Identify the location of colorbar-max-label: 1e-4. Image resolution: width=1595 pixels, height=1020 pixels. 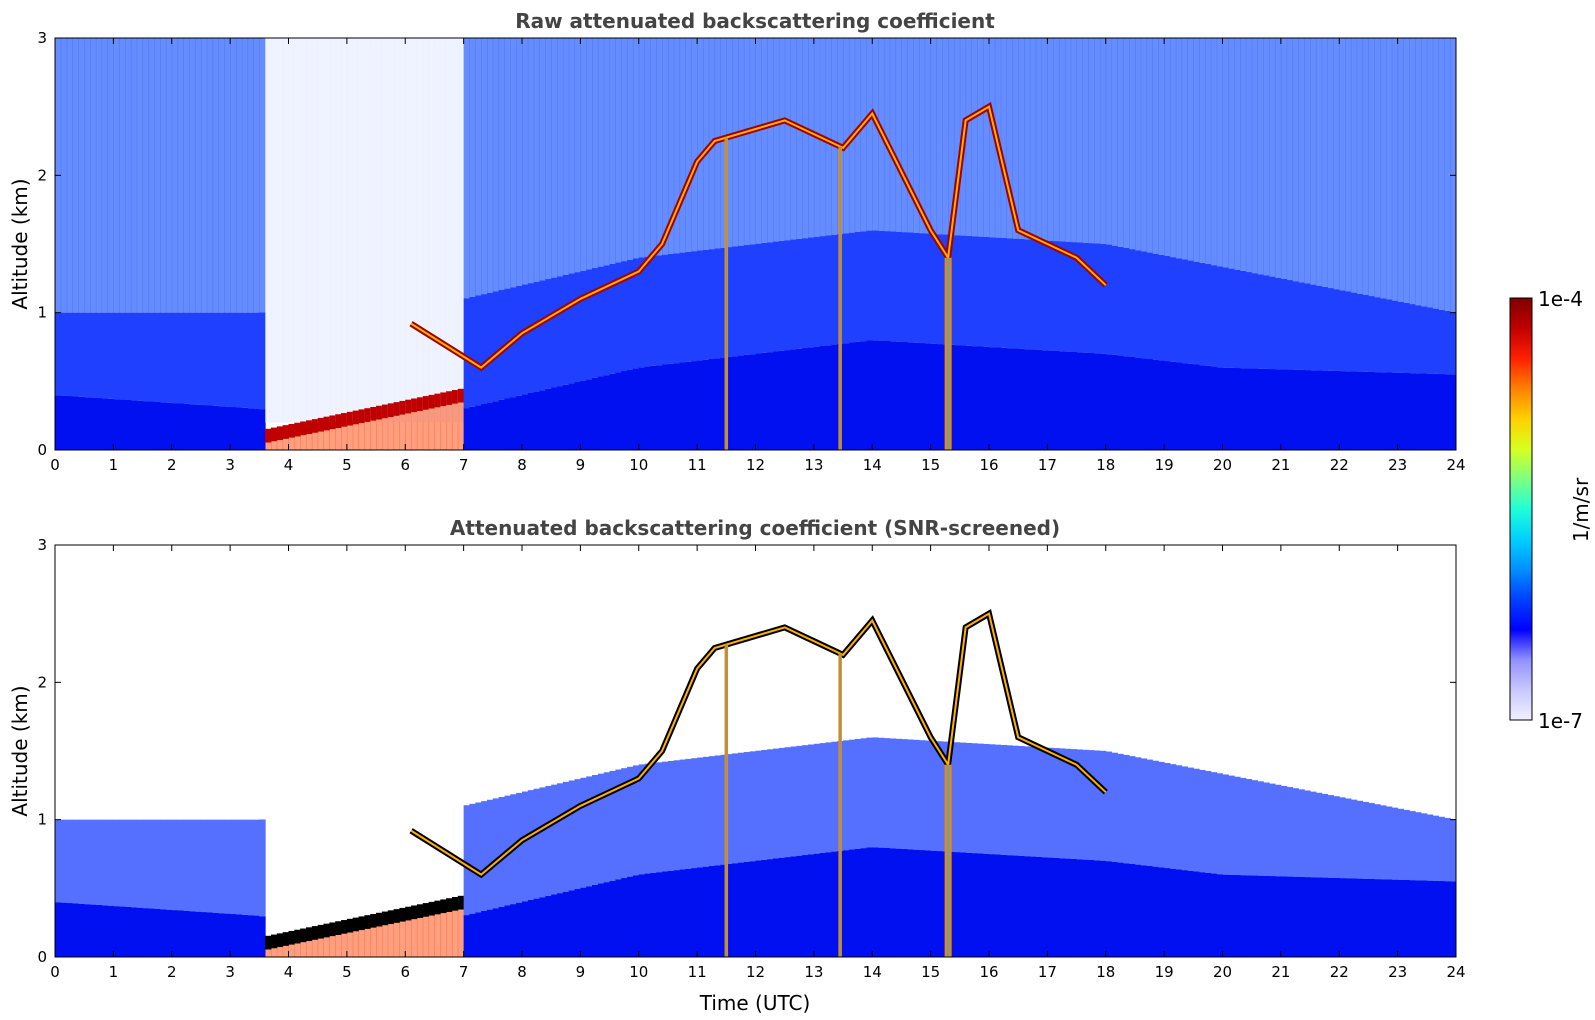
(1560, 299).